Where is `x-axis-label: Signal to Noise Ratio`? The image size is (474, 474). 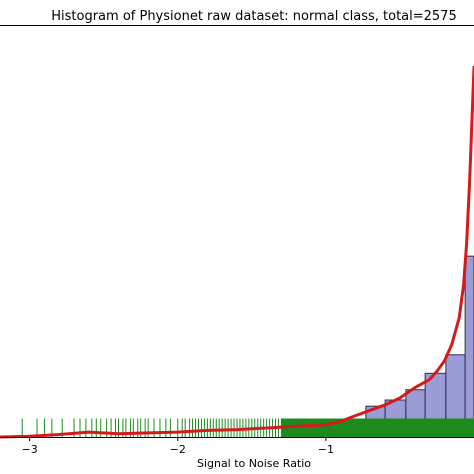 x-axis-label: Signal to Noise Ratio is located at coordinates (254, 463).